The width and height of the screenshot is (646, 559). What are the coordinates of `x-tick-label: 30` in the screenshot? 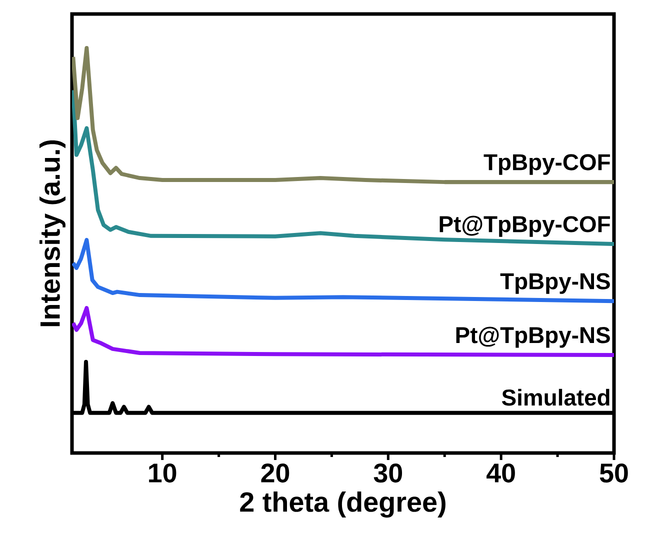 It's located at (388, 473).